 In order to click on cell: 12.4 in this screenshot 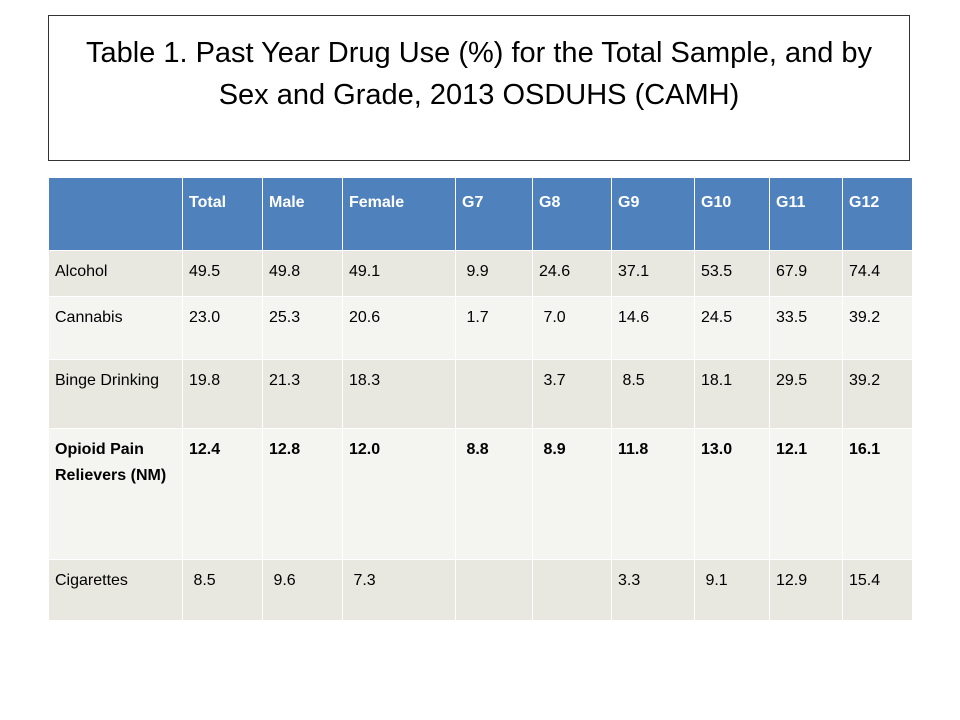, I will do `click(222, 494)`.